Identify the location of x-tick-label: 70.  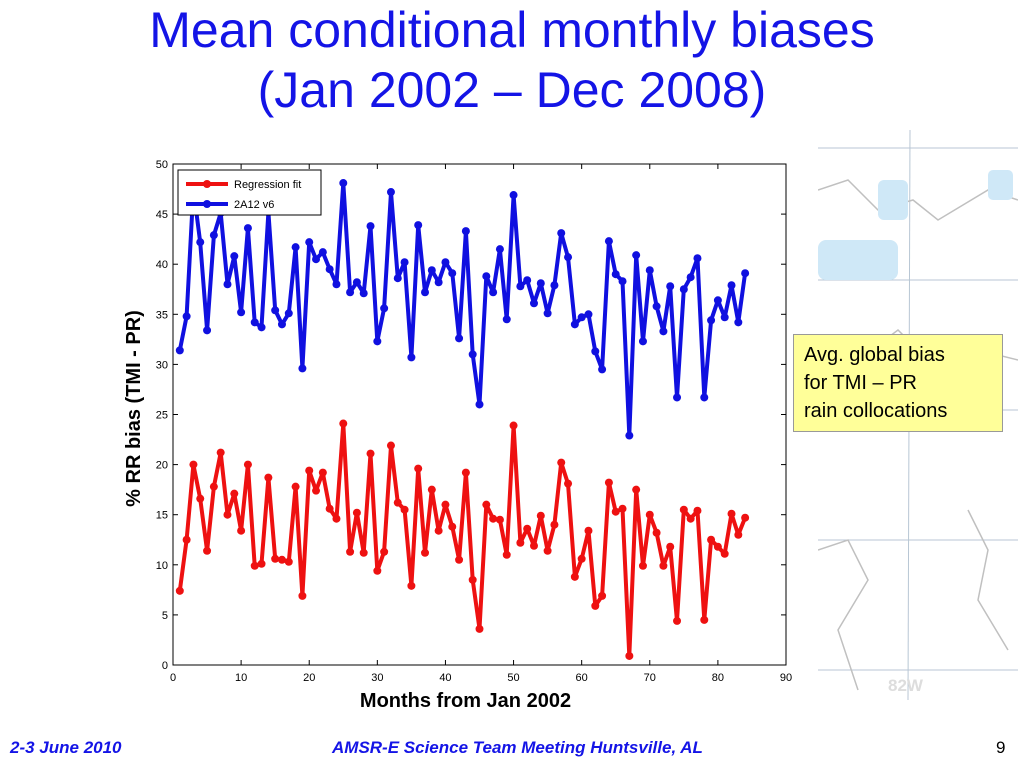
(650, 678).